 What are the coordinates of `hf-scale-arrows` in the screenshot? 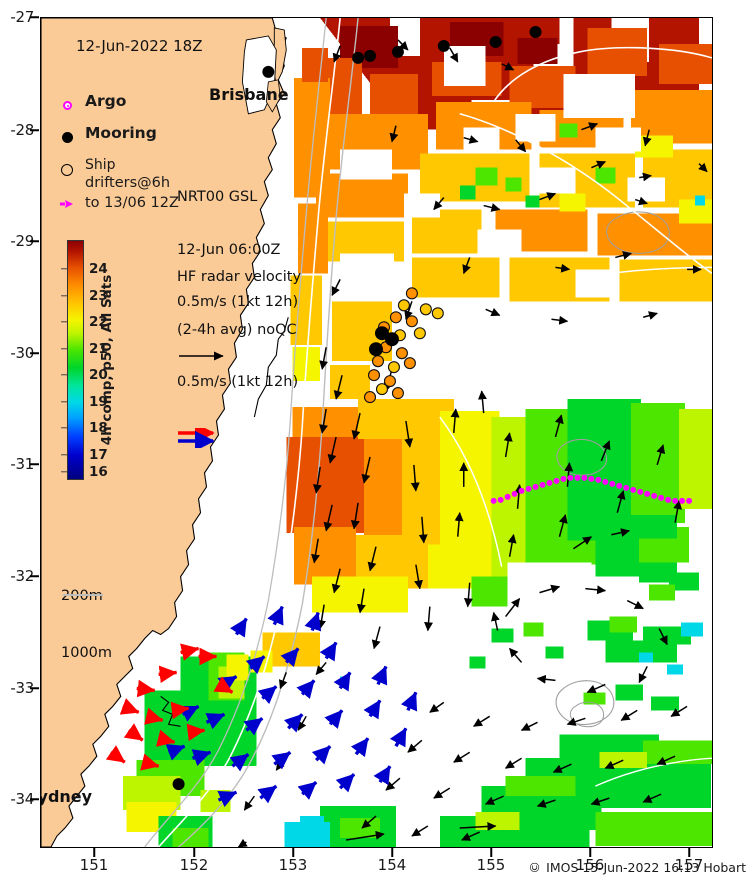 It's located at (196, 437).